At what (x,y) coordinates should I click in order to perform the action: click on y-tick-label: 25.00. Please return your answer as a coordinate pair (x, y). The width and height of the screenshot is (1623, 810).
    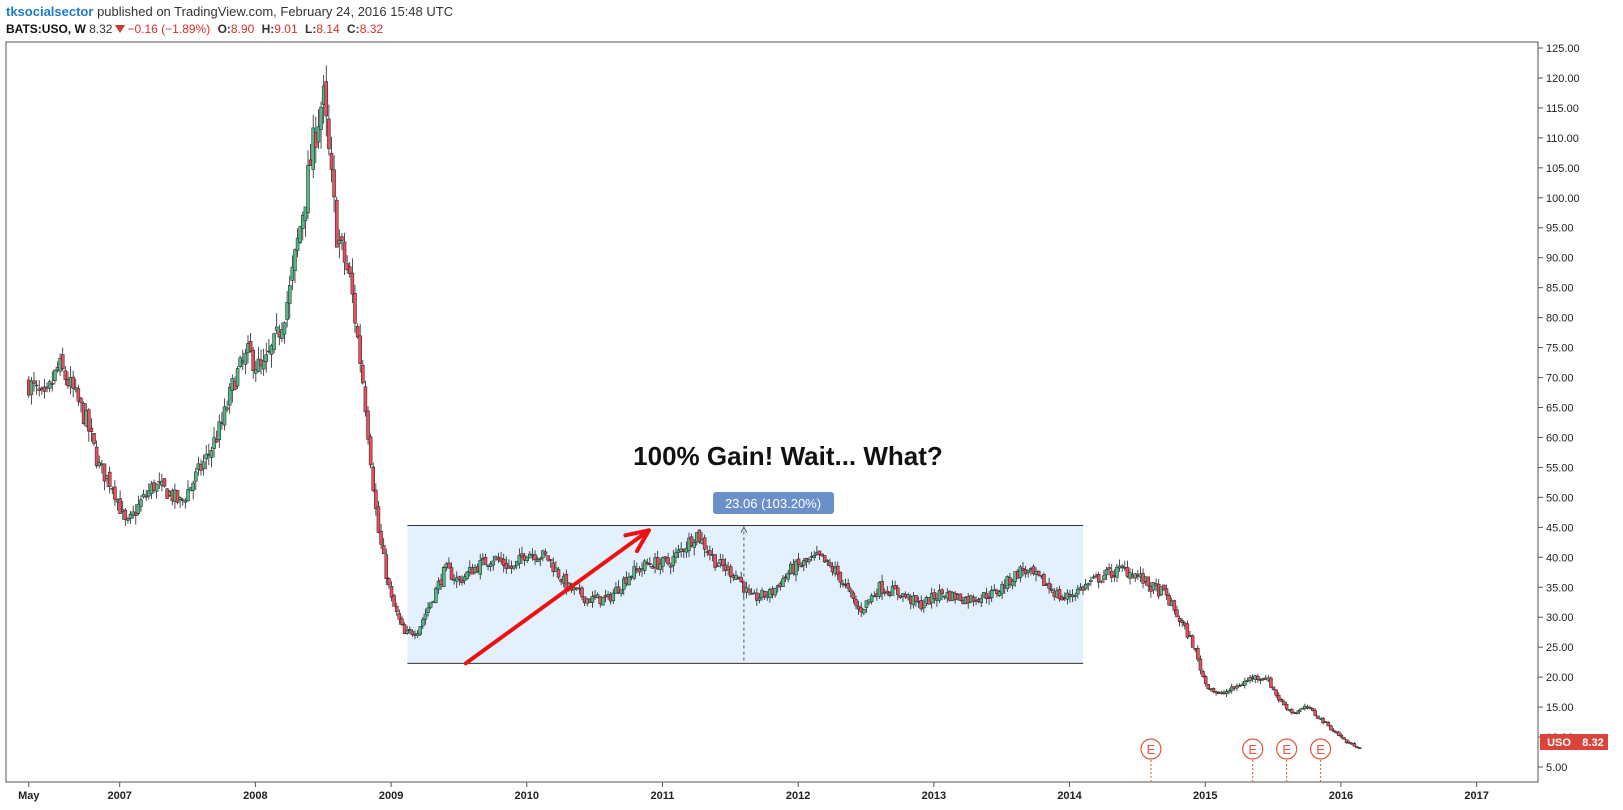
    Looking at the image, I should click on (1560, 648).